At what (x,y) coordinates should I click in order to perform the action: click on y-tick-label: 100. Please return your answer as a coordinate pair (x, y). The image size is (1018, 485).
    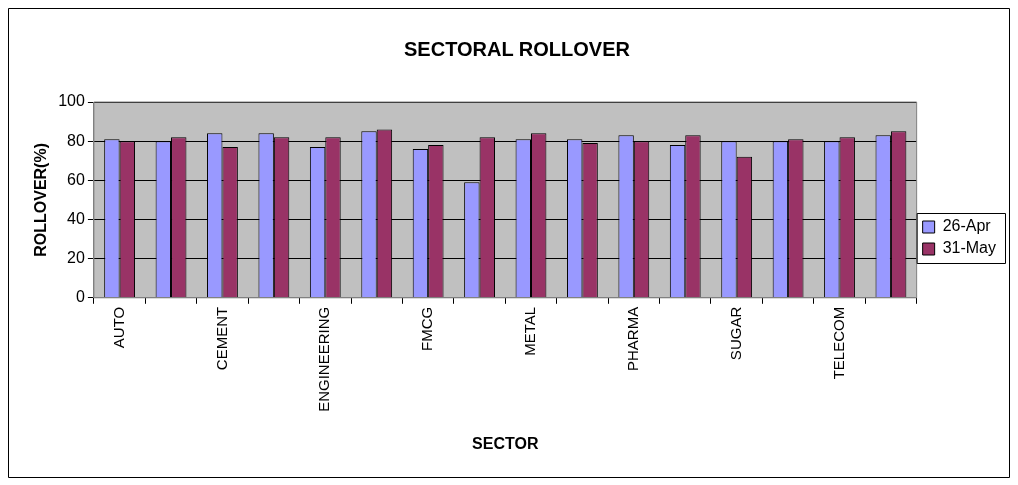
    Looking at the image, I should click on (71, 101).